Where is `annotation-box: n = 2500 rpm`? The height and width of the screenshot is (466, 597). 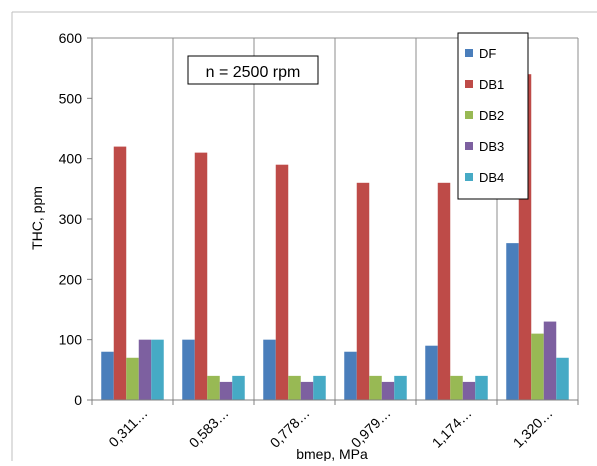 annotation-box: n = 2500 rpm is located at coordinates (253, 70).